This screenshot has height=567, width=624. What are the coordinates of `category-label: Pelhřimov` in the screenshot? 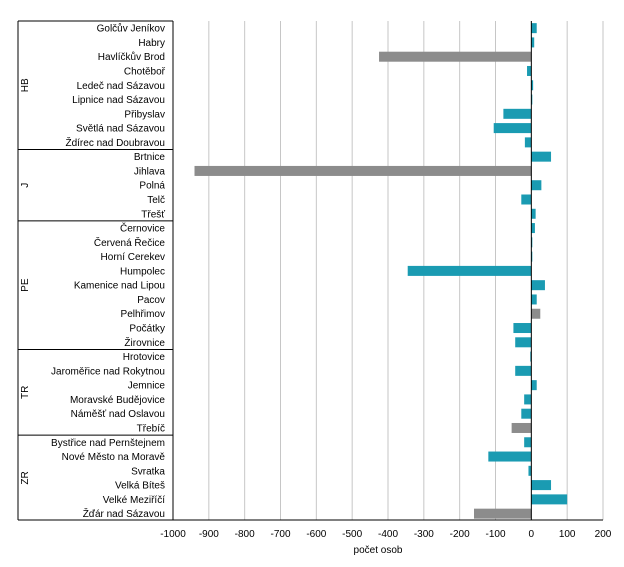 It's located at (143, 314).